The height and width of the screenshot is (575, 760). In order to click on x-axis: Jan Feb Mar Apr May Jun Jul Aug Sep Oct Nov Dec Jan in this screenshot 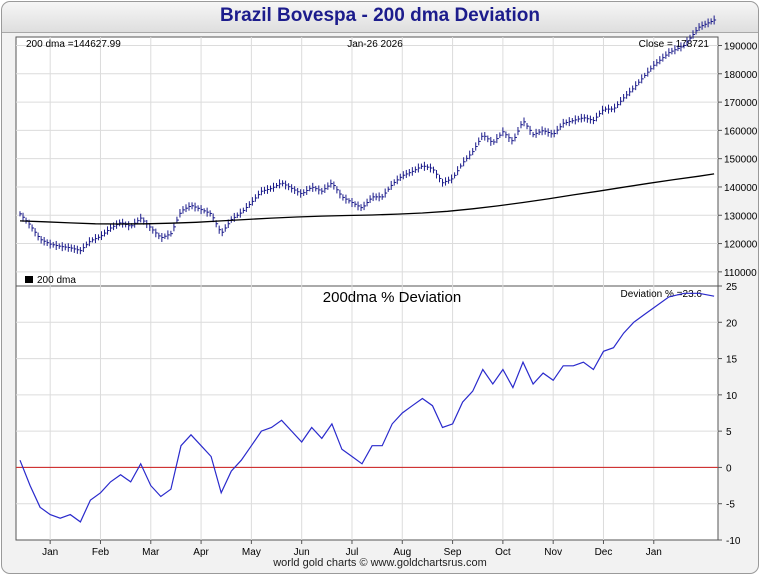, I will do `click(352, 549)`.